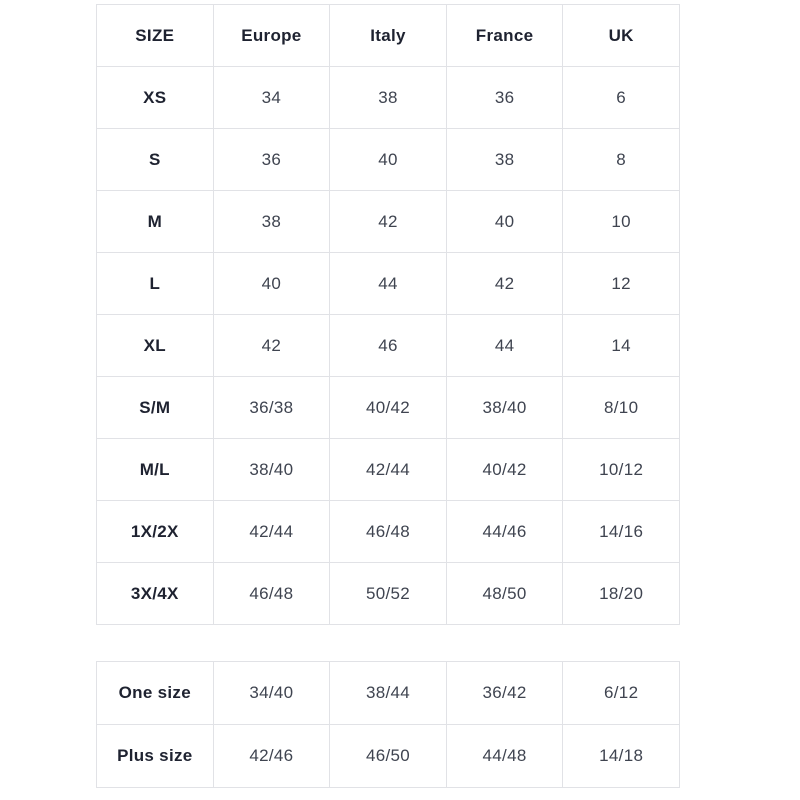  I want to click on table-row-3x4x: 3X/4X 46/48 50/52 48/50 18/20, so click(388, 593).